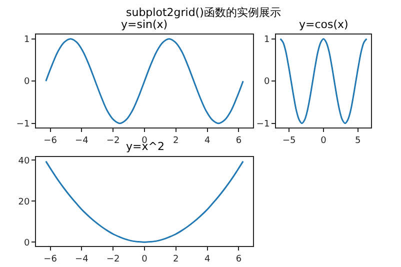 This screenshot has height=267, width=401. I want to click on x-tick-label: −5, so click(289, 141).